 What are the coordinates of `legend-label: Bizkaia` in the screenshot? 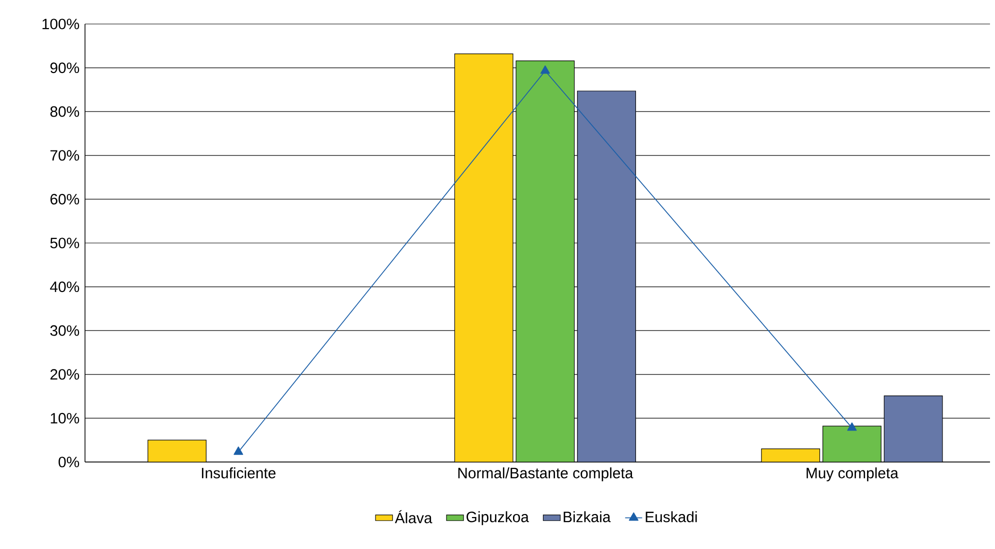 It's located at (587, 516).